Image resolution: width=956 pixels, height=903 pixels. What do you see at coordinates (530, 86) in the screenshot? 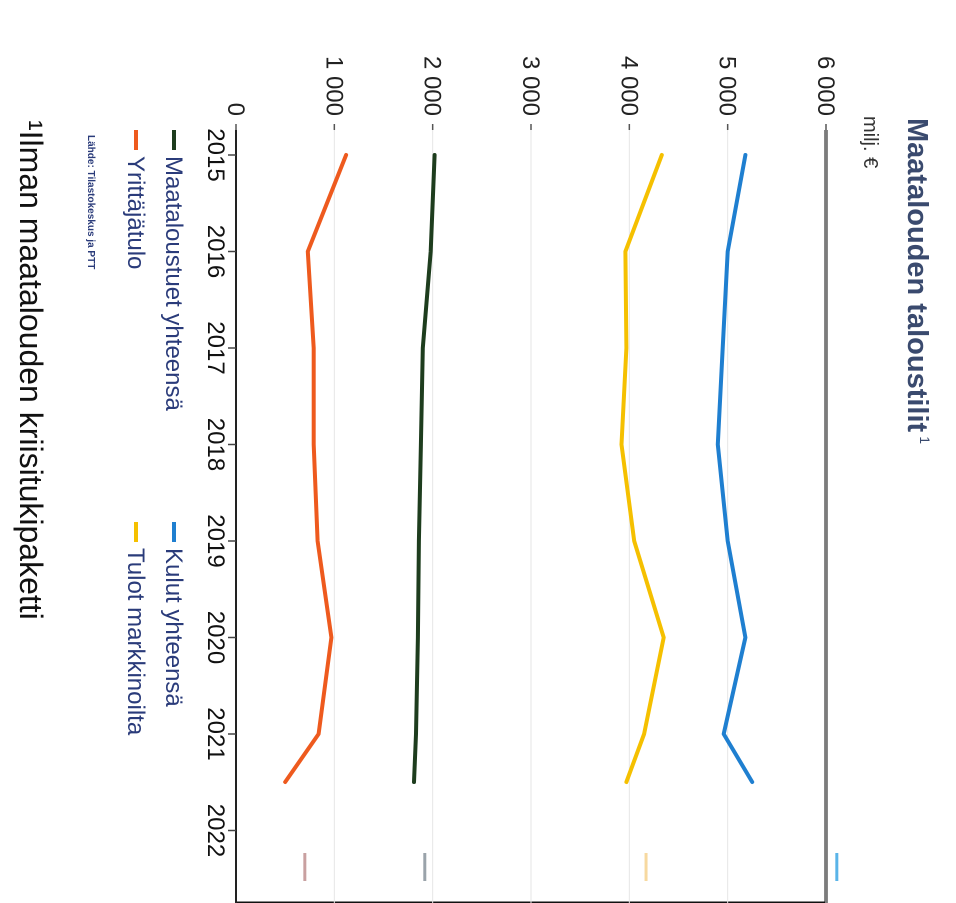
I see `y-tick-label: 3 000` at bounding box center [530, 86].